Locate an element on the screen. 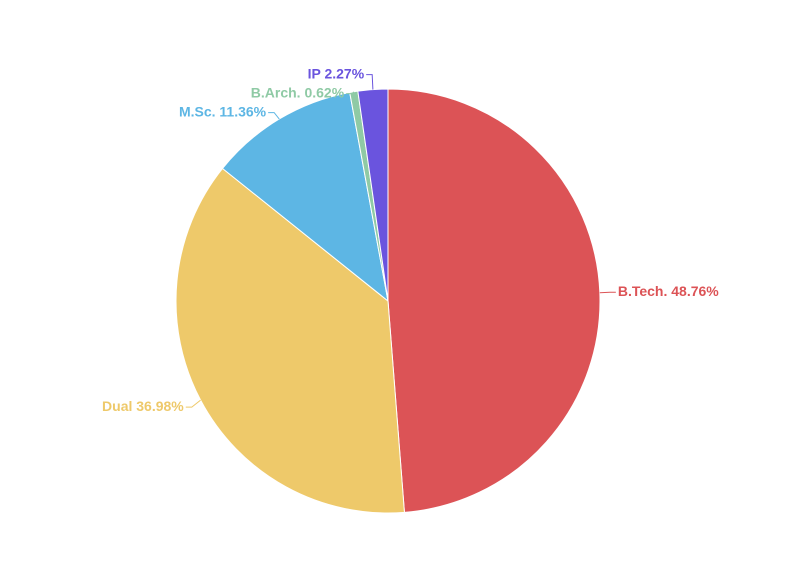  category-label: B.Tech. is located at coordinates (643, 291).